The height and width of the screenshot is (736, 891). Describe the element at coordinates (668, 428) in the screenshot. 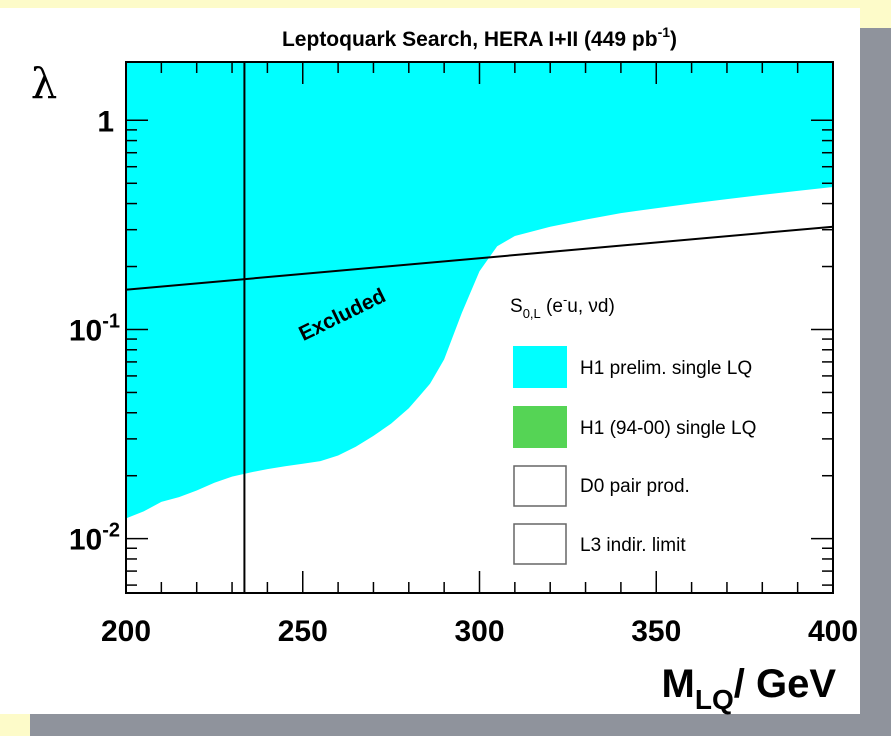

I see `legend-label-h1-94-00: H1 (94-00) single LQ` at that location.